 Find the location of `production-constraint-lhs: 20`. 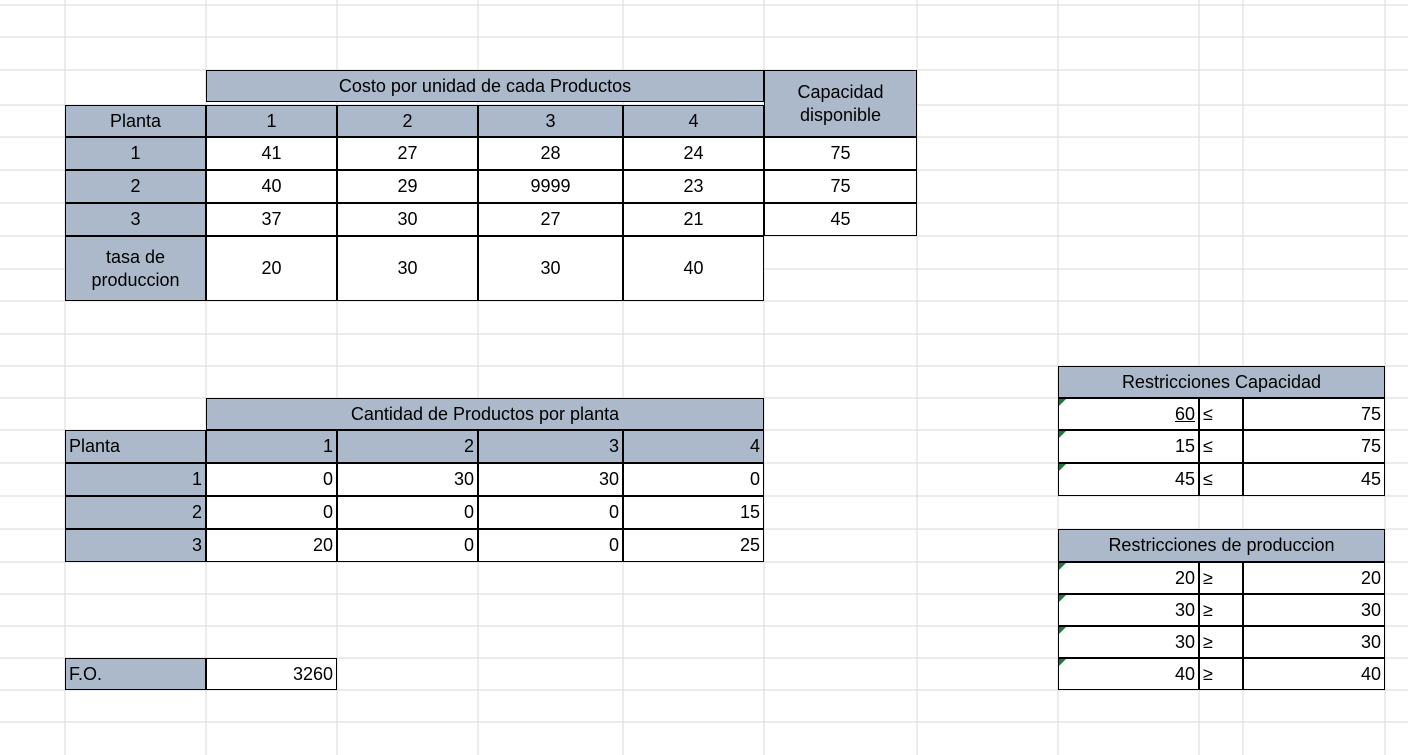

production-constraint-lhs: 20 is located at coordinates (1128, 578).